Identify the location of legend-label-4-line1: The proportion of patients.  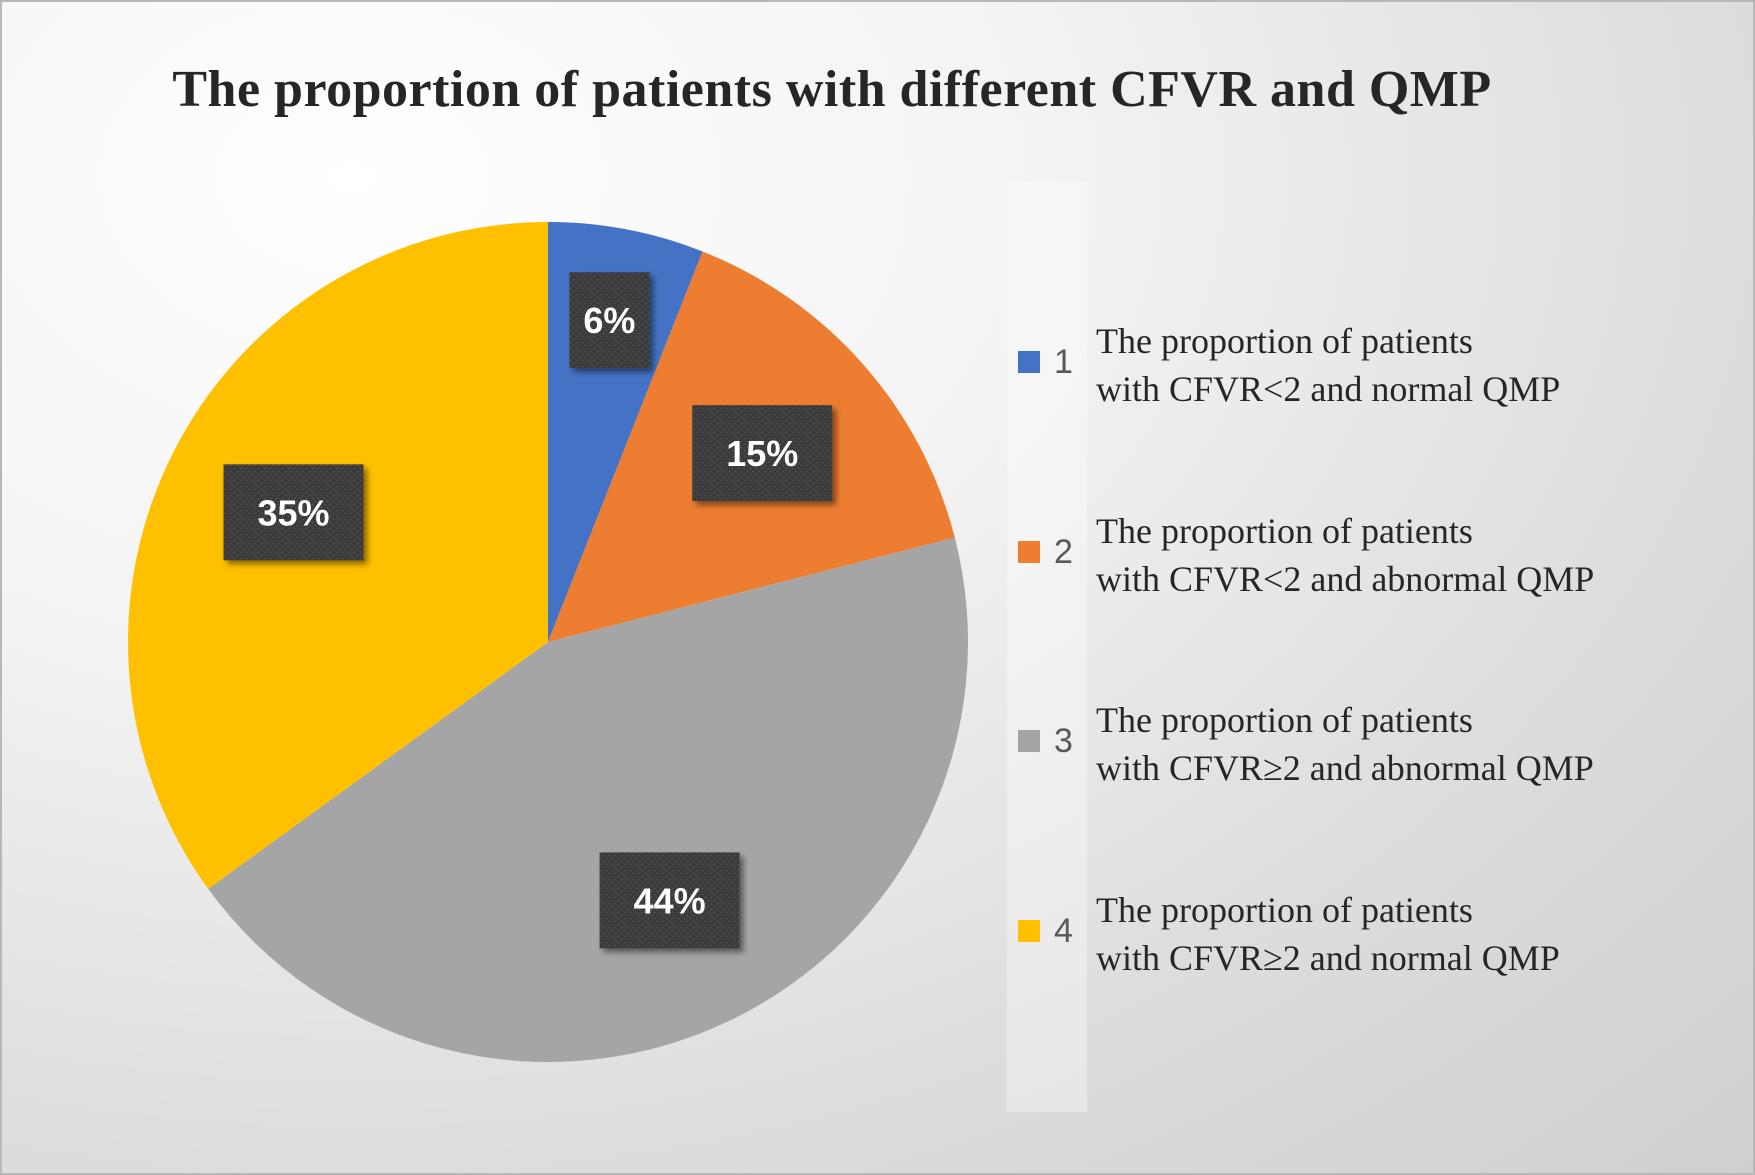
(1284, 910).